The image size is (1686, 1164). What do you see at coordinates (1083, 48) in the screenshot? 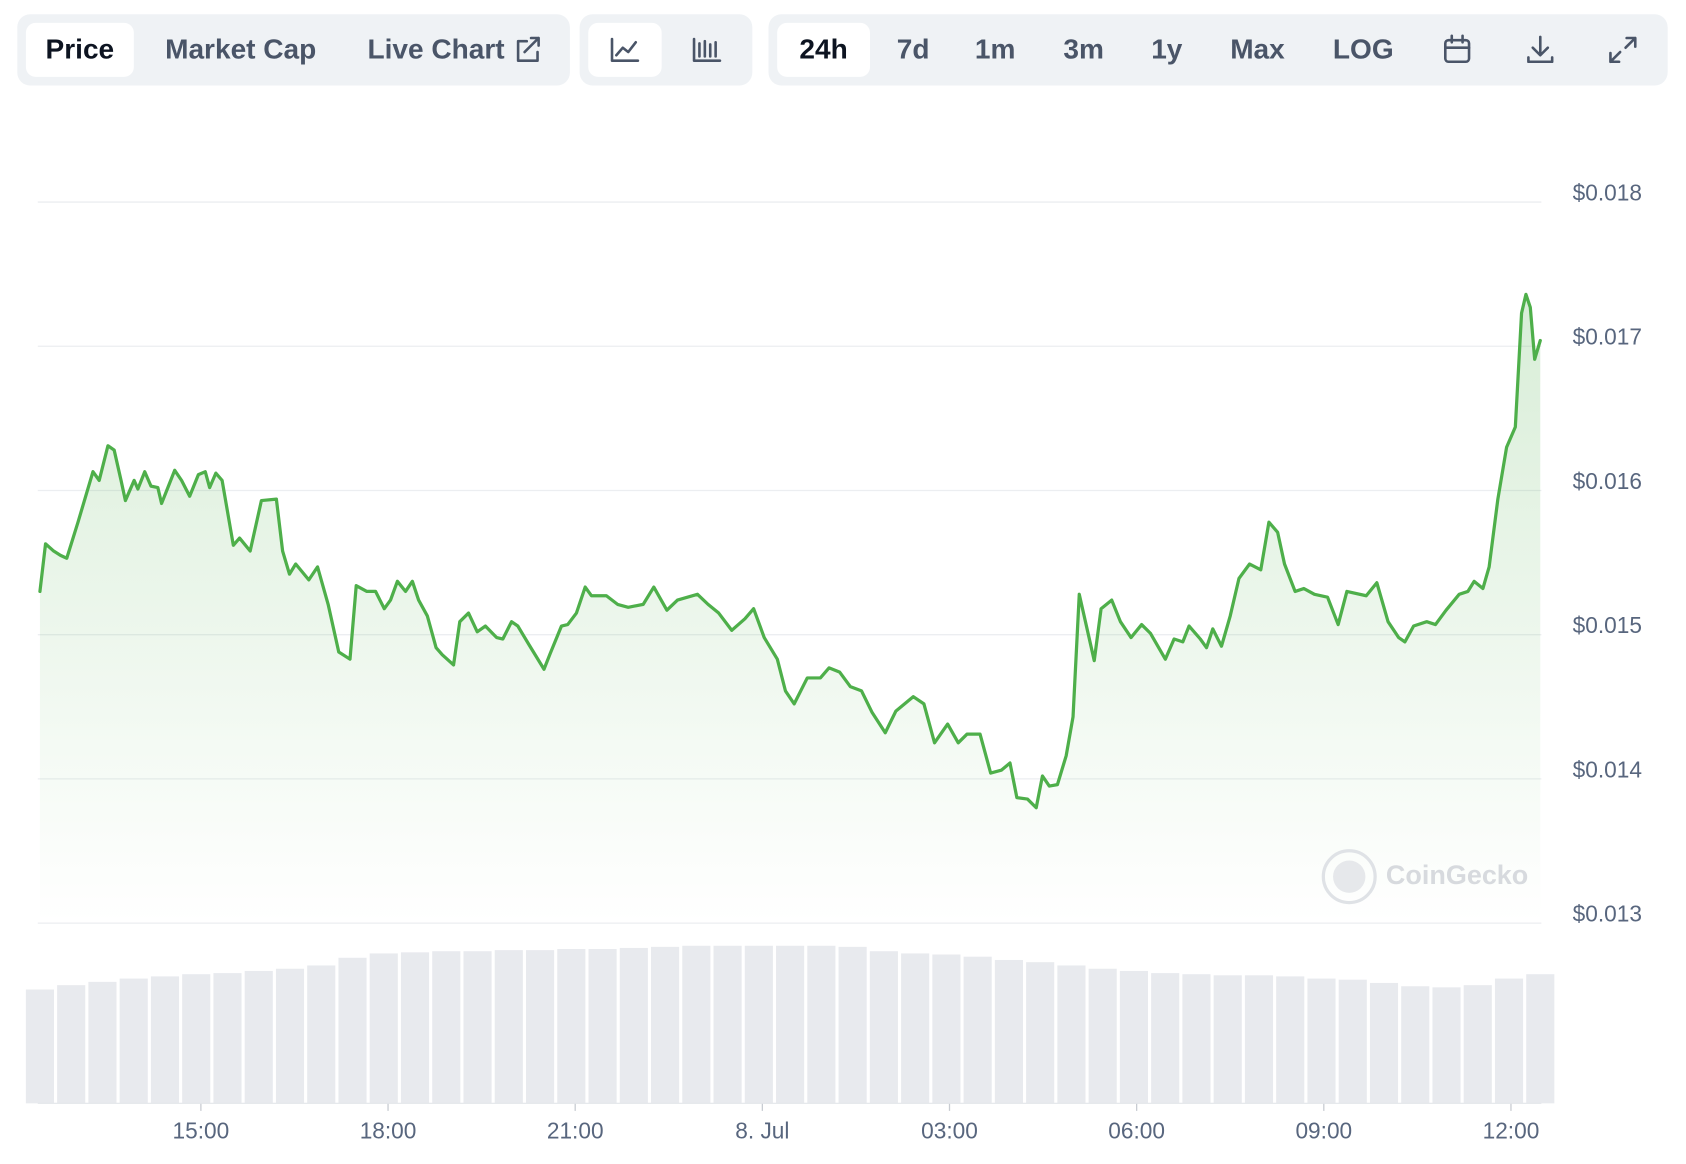
I see `range-button: 3m` at bounding box center [1083, 48].